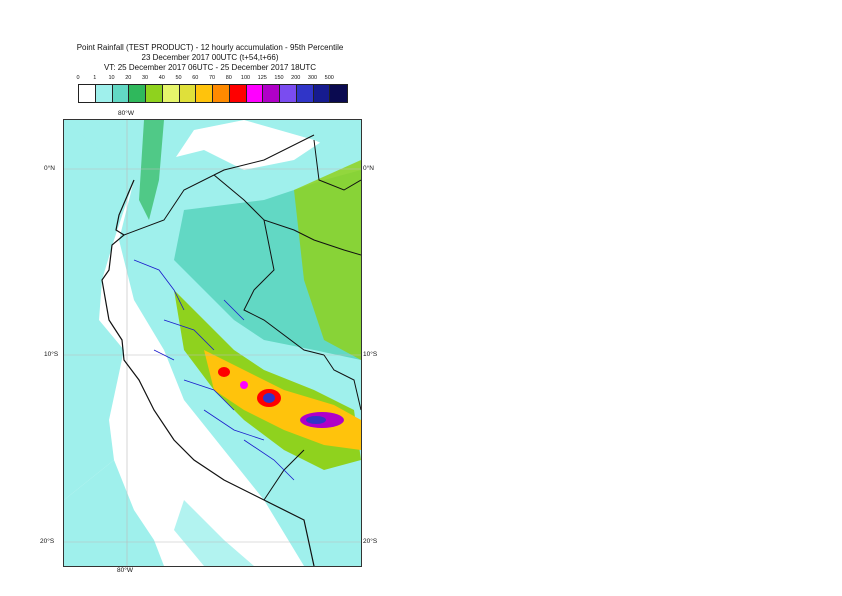 This screenshot has height=596, width=842. What do you see at coordinates (49, 168) in the screenshot?
I see `lat-label-left-0: 0°N` at bounding box center [49, 168].